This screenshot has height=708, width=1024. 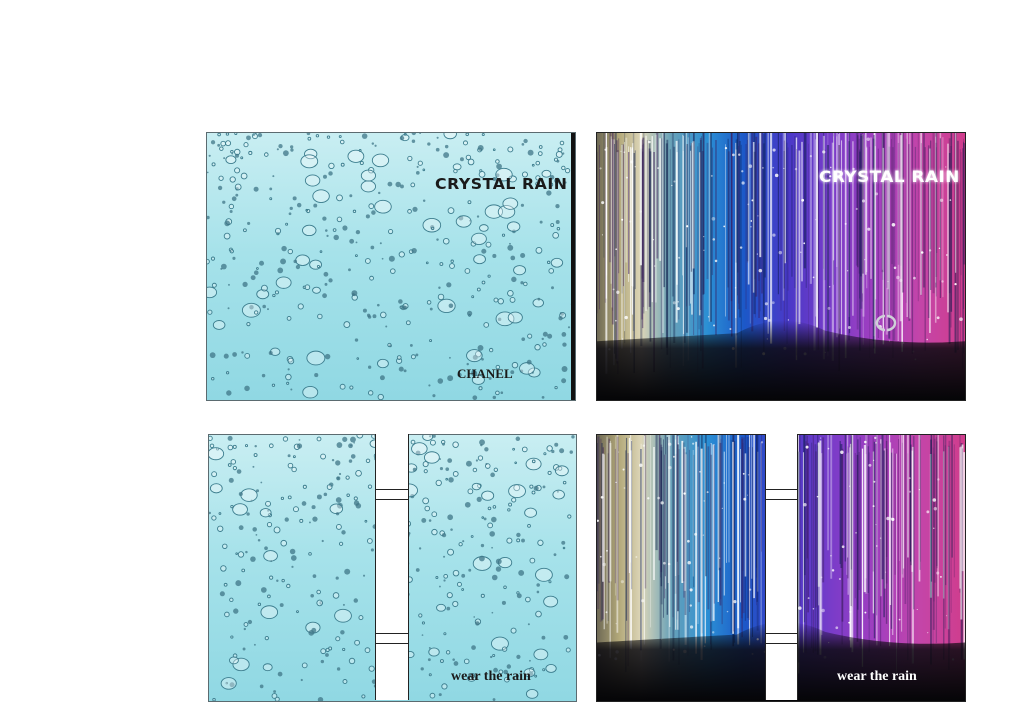 I want to click on panel-water-top: CRYSTAL RAIN CHANEL, so click(x=391, y=266).